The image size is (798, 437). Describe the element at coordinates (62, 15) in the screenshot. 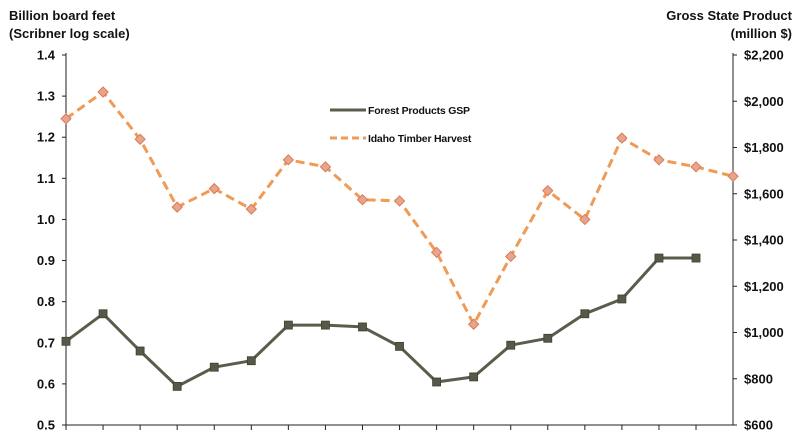

I see `left-axis-title-line-1: Billion board feet` at that location.